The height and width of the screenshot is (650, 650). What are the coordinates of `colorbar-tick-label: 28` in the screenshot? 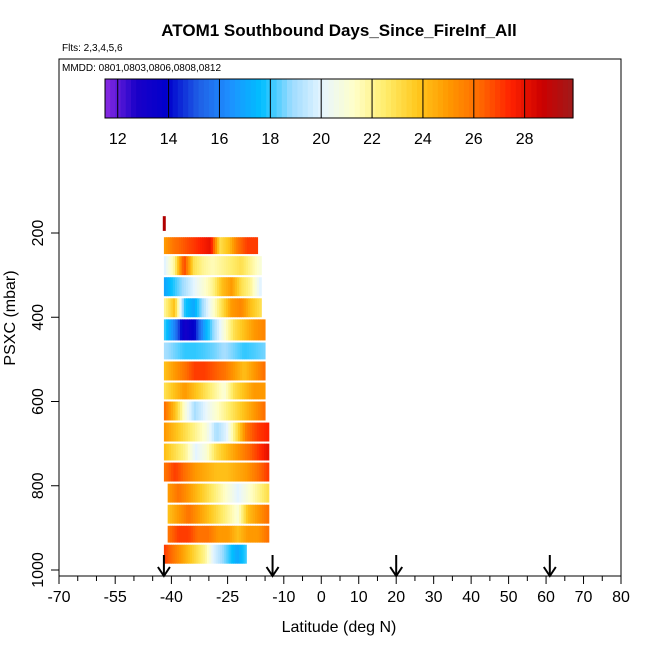 It's located at (525, 139).